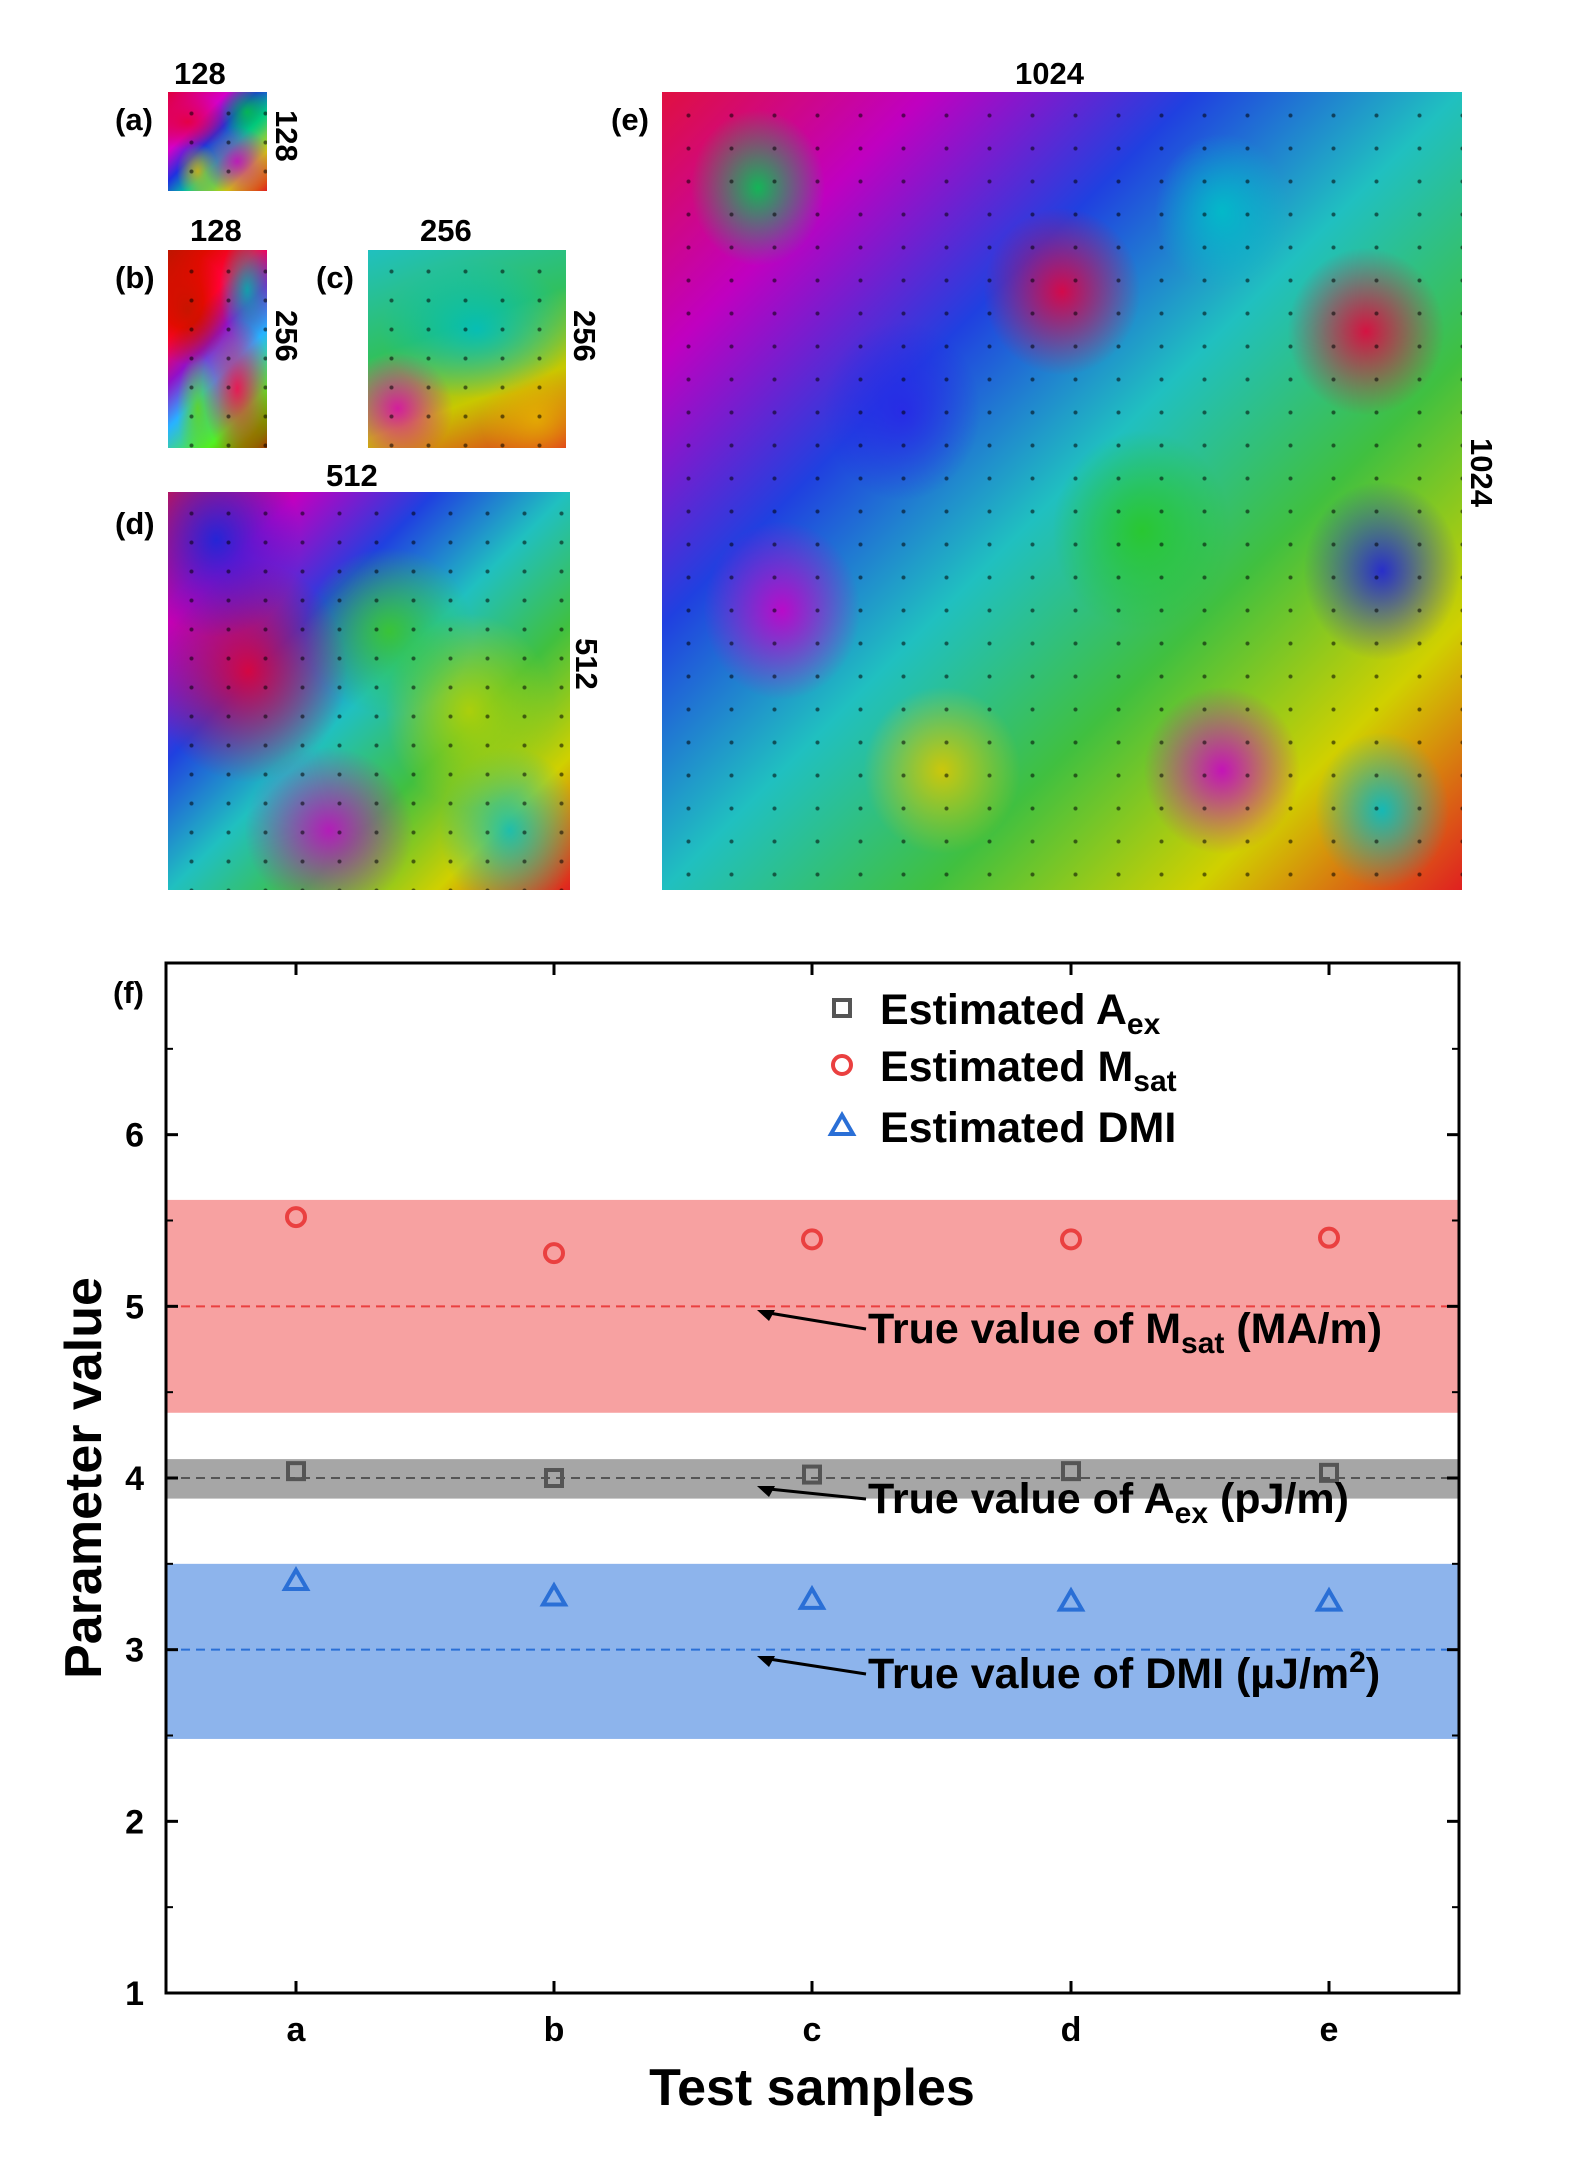 The image size is (1594, 2157). Describe the element at coordinates (1049, 73) in the screenshot. I see `panel-e-width-label: 1024` at that location.